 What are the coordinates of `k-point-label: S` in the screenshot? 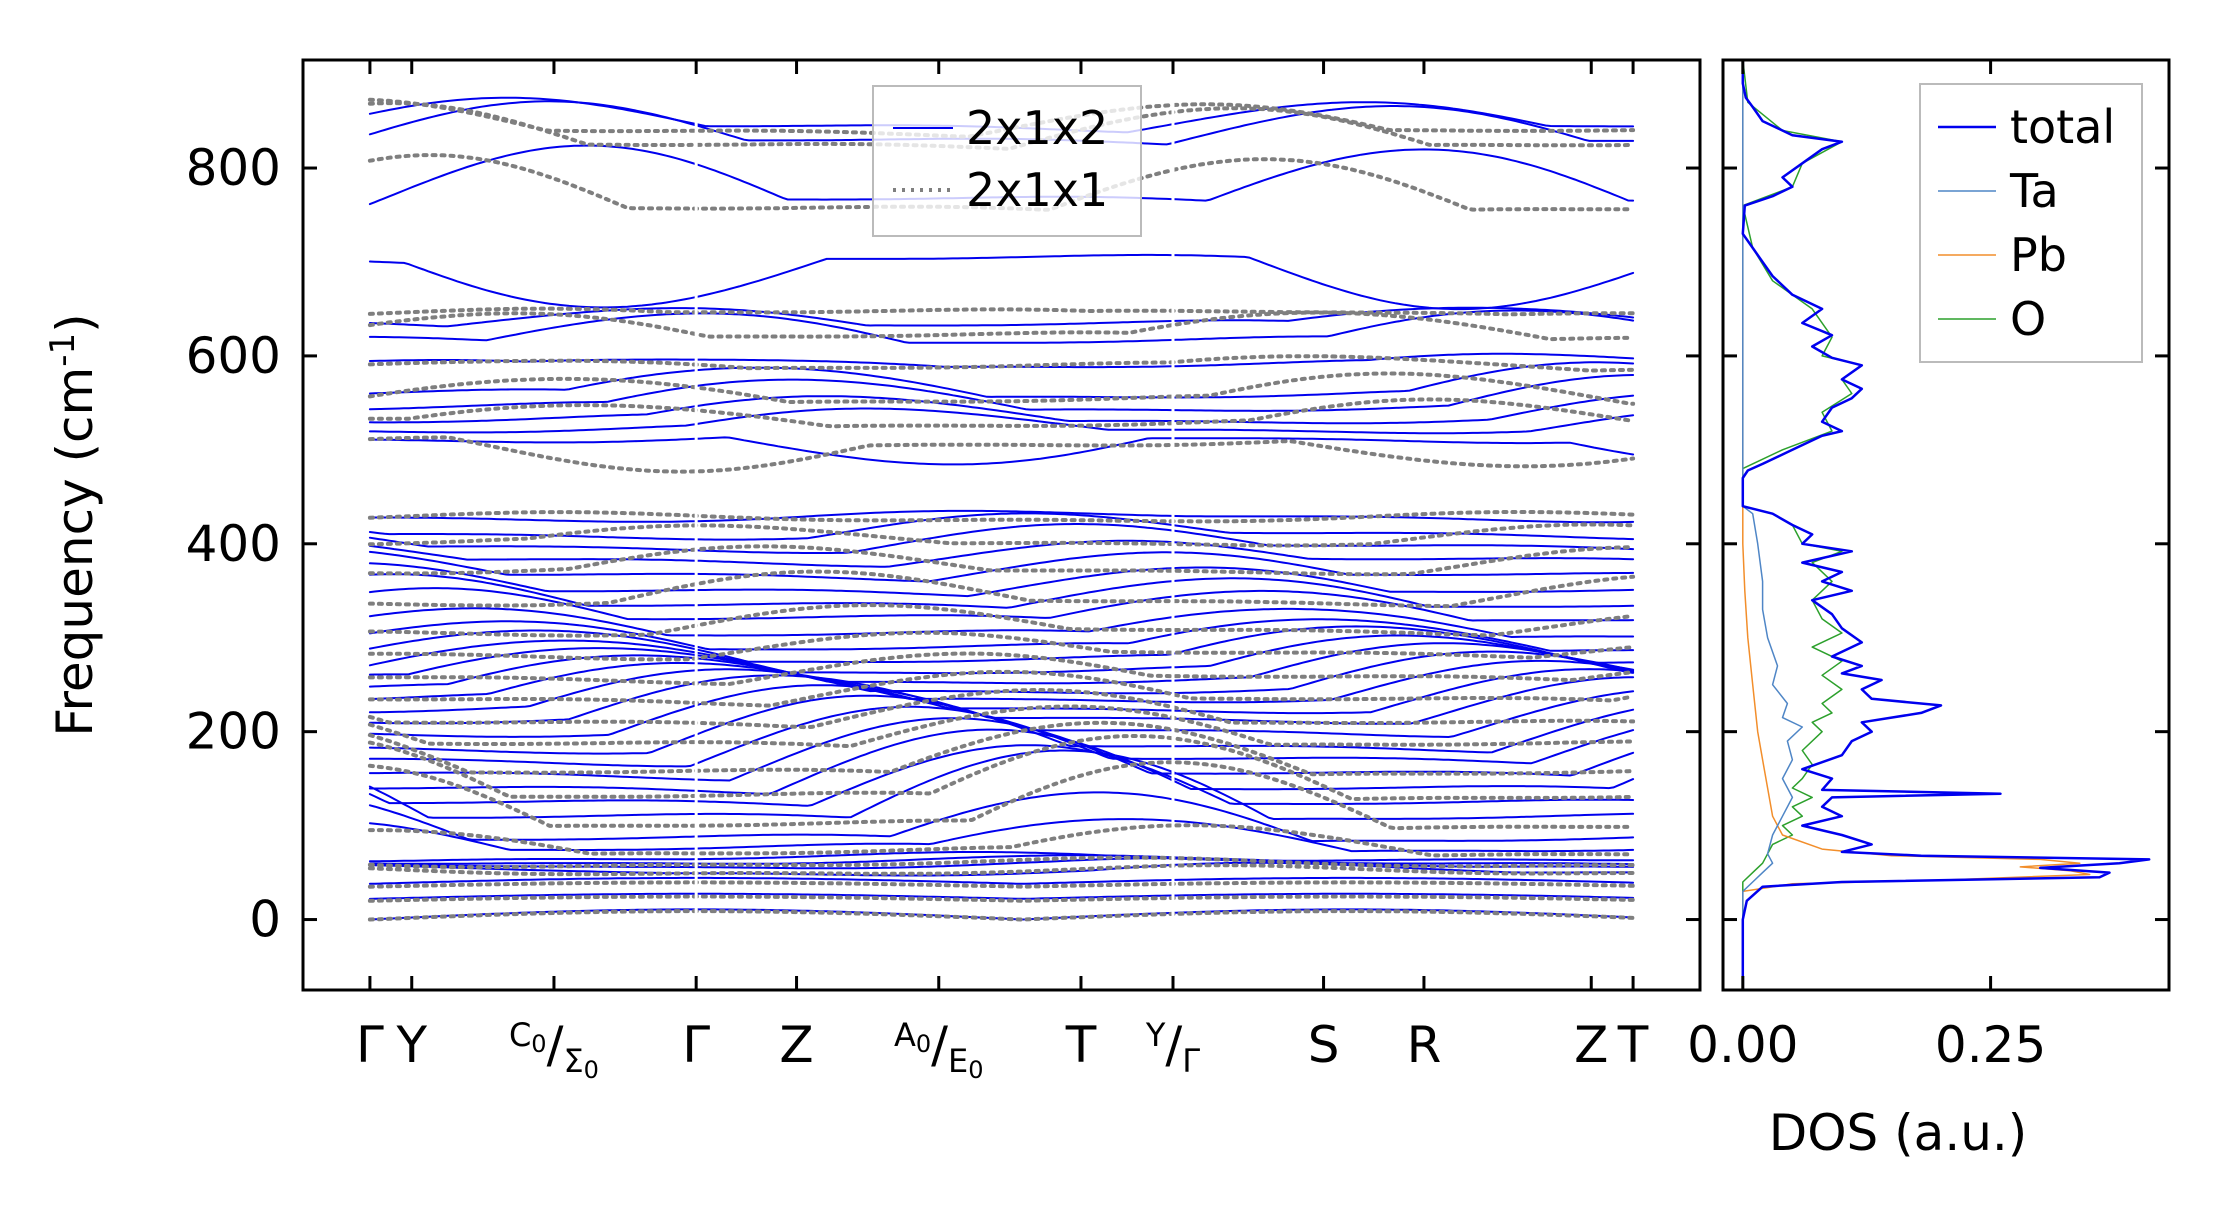 It's located at (1324, 1045).